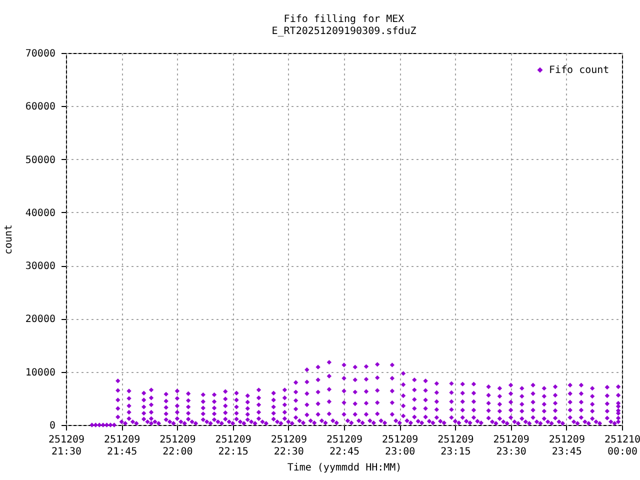  What do you see at coordinates (566, 446) in the screenshot?
I see `x-tick-label: 251209 23:45` at bounding box center [566, 446].